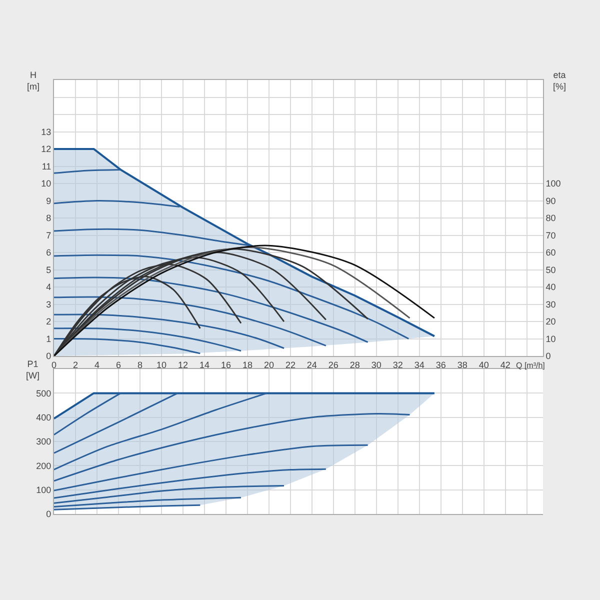 This screenshot has width=600, height=600. What do you see at coordinates (551, 269) in the screenshot?
I see `y2-tick-label: 50` at bounding box center [551, 269].